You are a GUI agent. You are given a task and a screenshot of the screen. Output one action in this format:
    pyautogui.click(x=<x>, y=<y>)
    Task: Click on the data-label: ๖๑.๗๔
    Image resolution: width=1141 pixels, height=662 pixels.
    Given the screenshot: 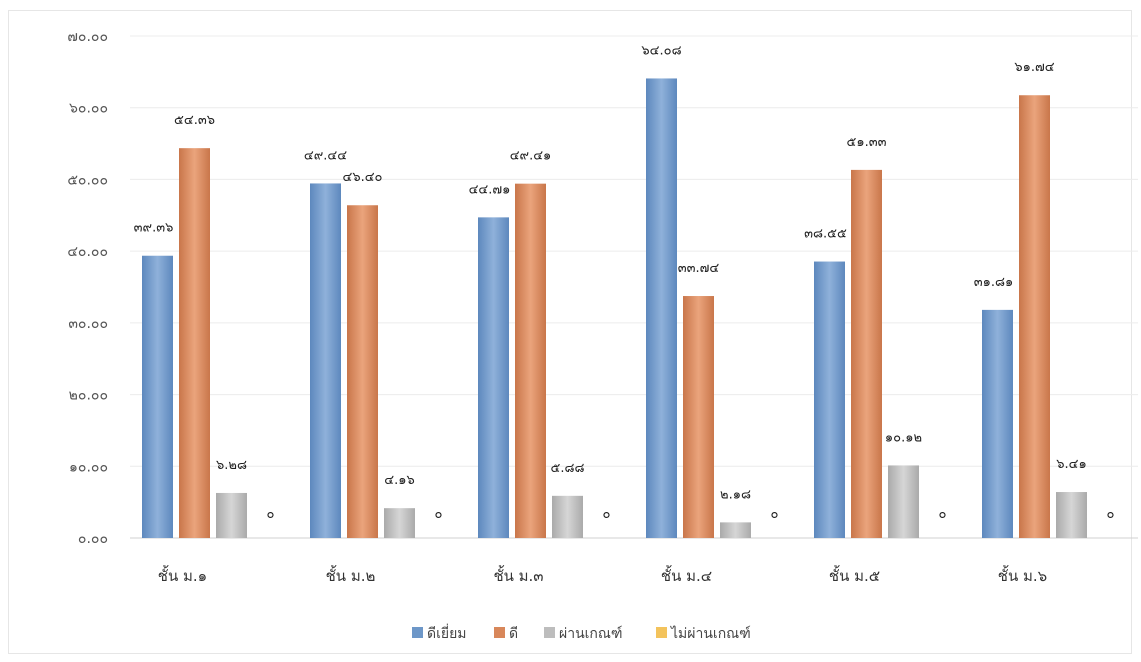 What is the action you would take?
    pyautogui.click(x=1034, y=67)
    